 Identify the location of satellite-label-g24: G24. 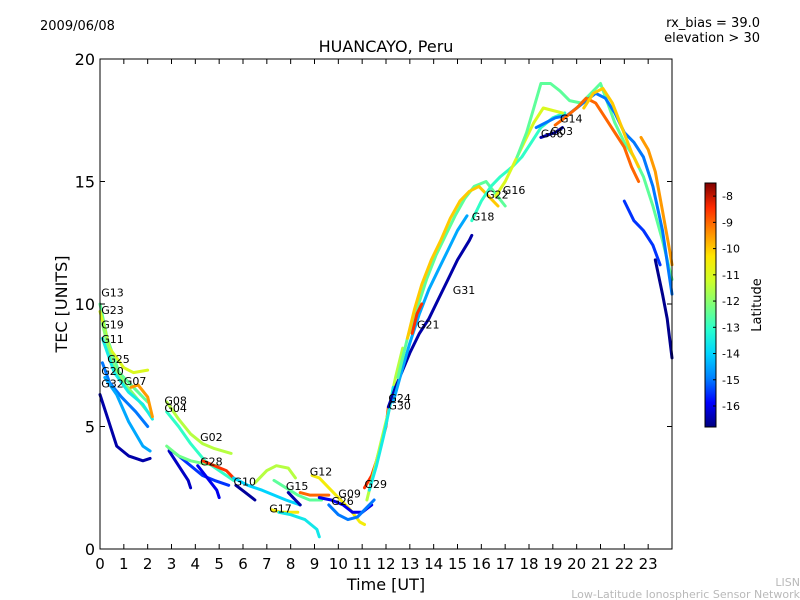
(399, 398).